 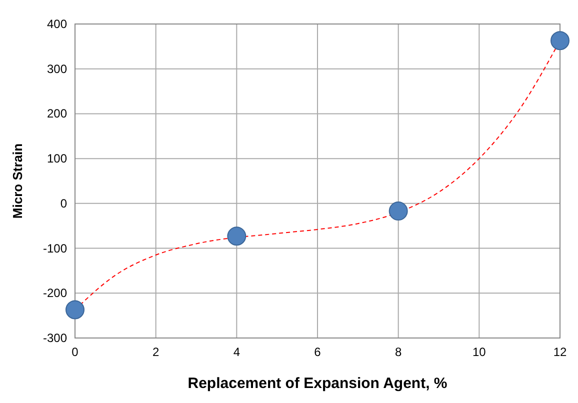 I want to click on x-tick-label: 6, so click(x=318, y=352).